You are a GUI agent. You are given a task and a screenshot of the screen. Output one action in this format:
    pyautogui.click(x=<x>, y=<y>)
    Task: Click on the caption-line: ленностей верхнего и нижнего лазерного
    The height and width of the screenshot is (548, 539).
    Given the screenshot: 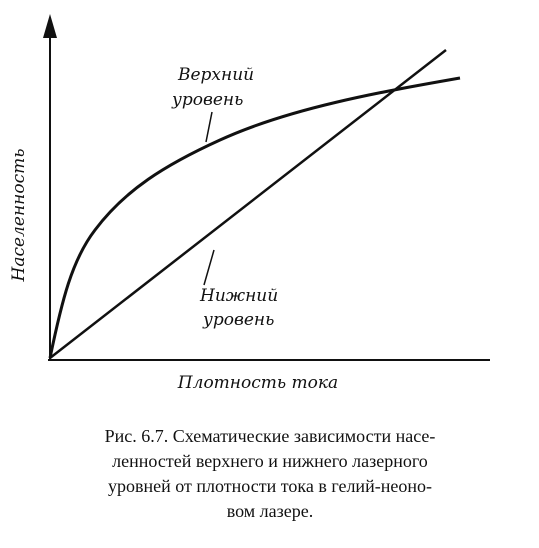 What is the action you would take?
    pyautogui.click(x=270, y=461)
    